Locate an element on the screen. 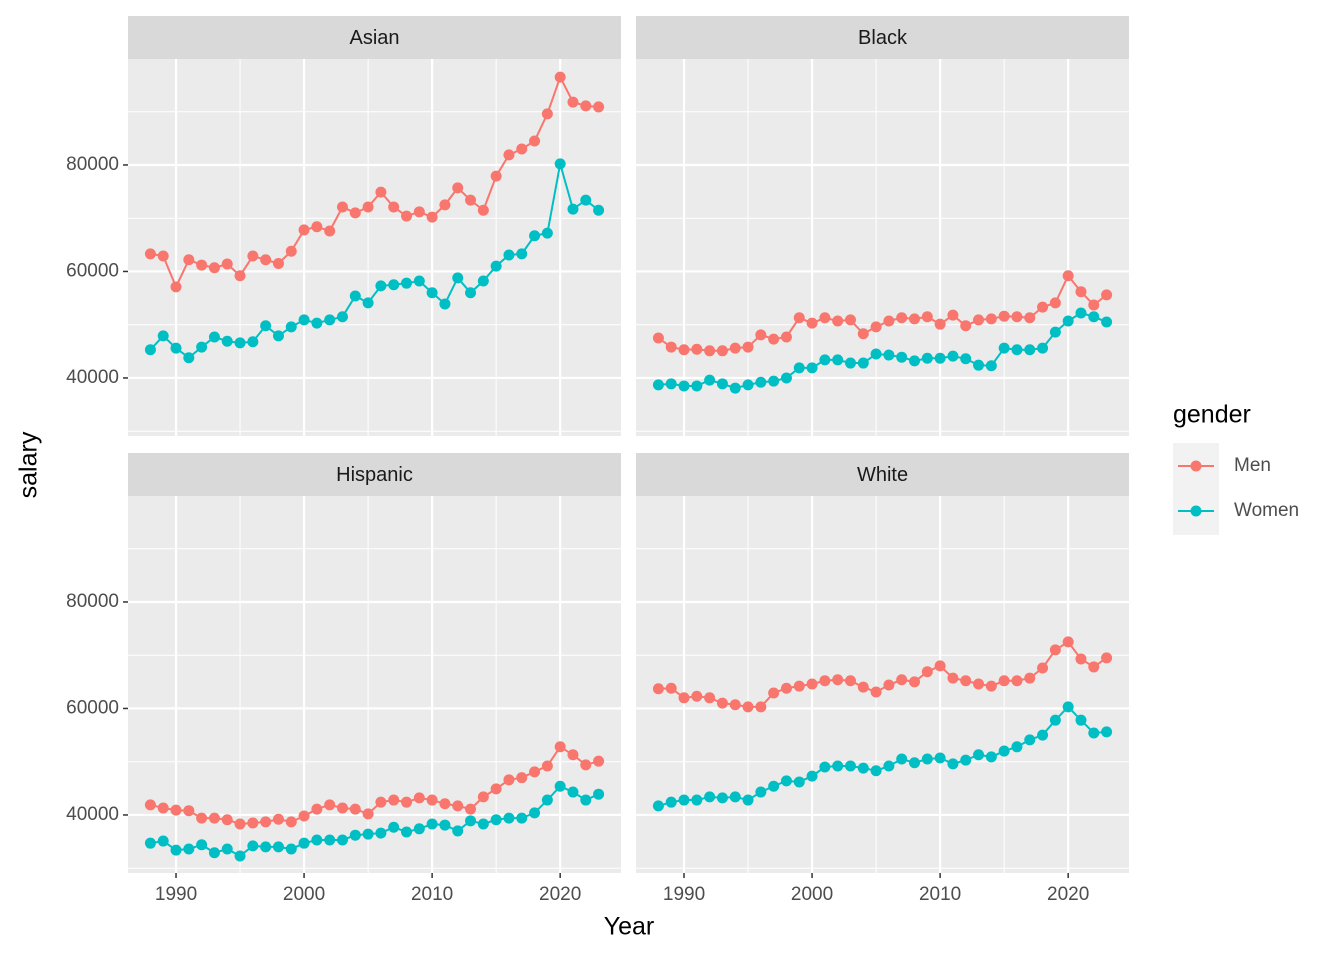 The width and height of the screenshot is (1344, 960). y-tick-label: 80000 is located at coordinates (92, 164).